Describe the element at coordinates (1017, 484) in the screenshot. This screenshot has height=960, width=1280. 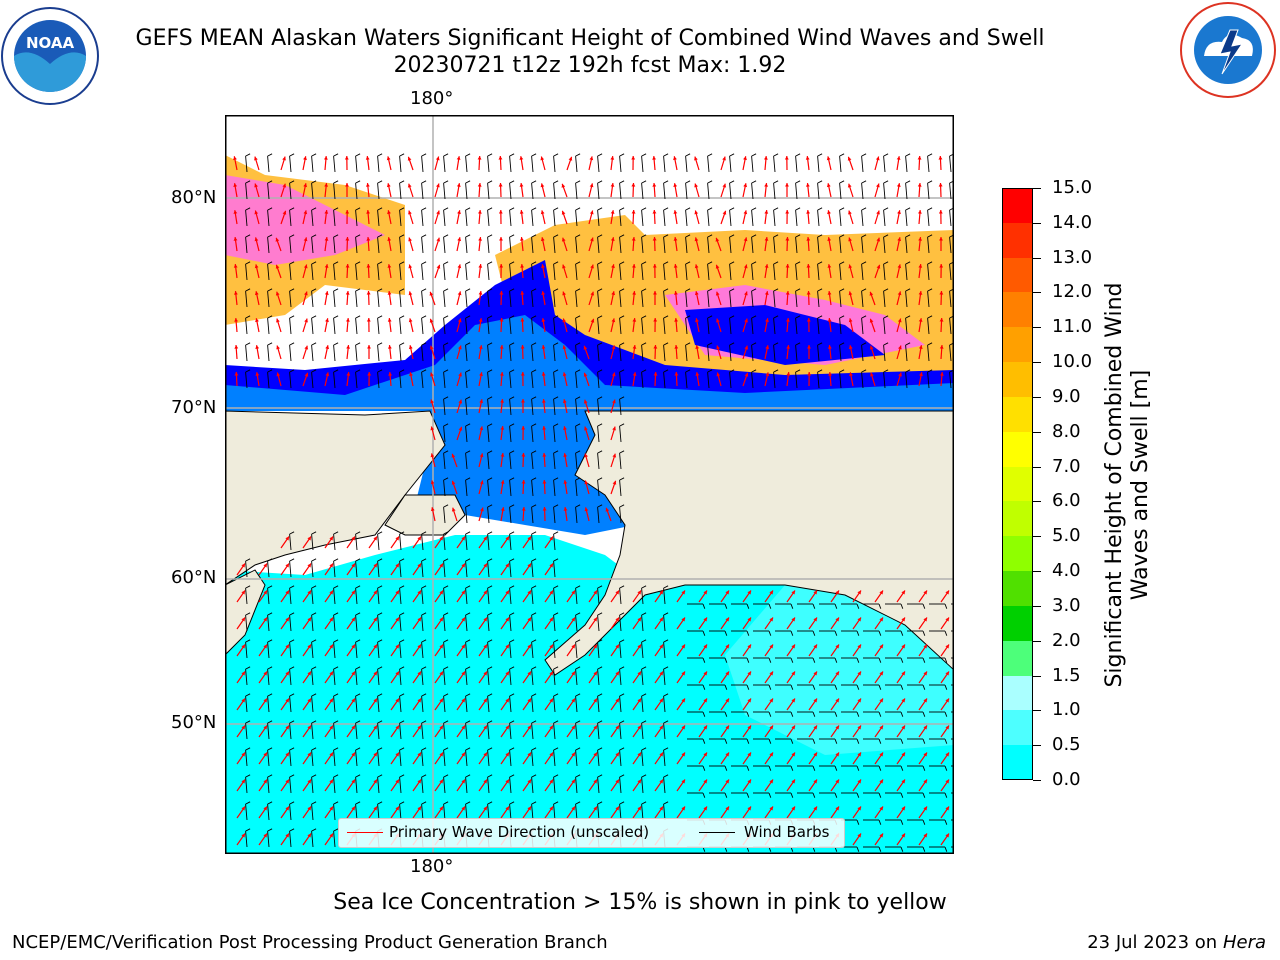
I see `colorbar-border` at that location.